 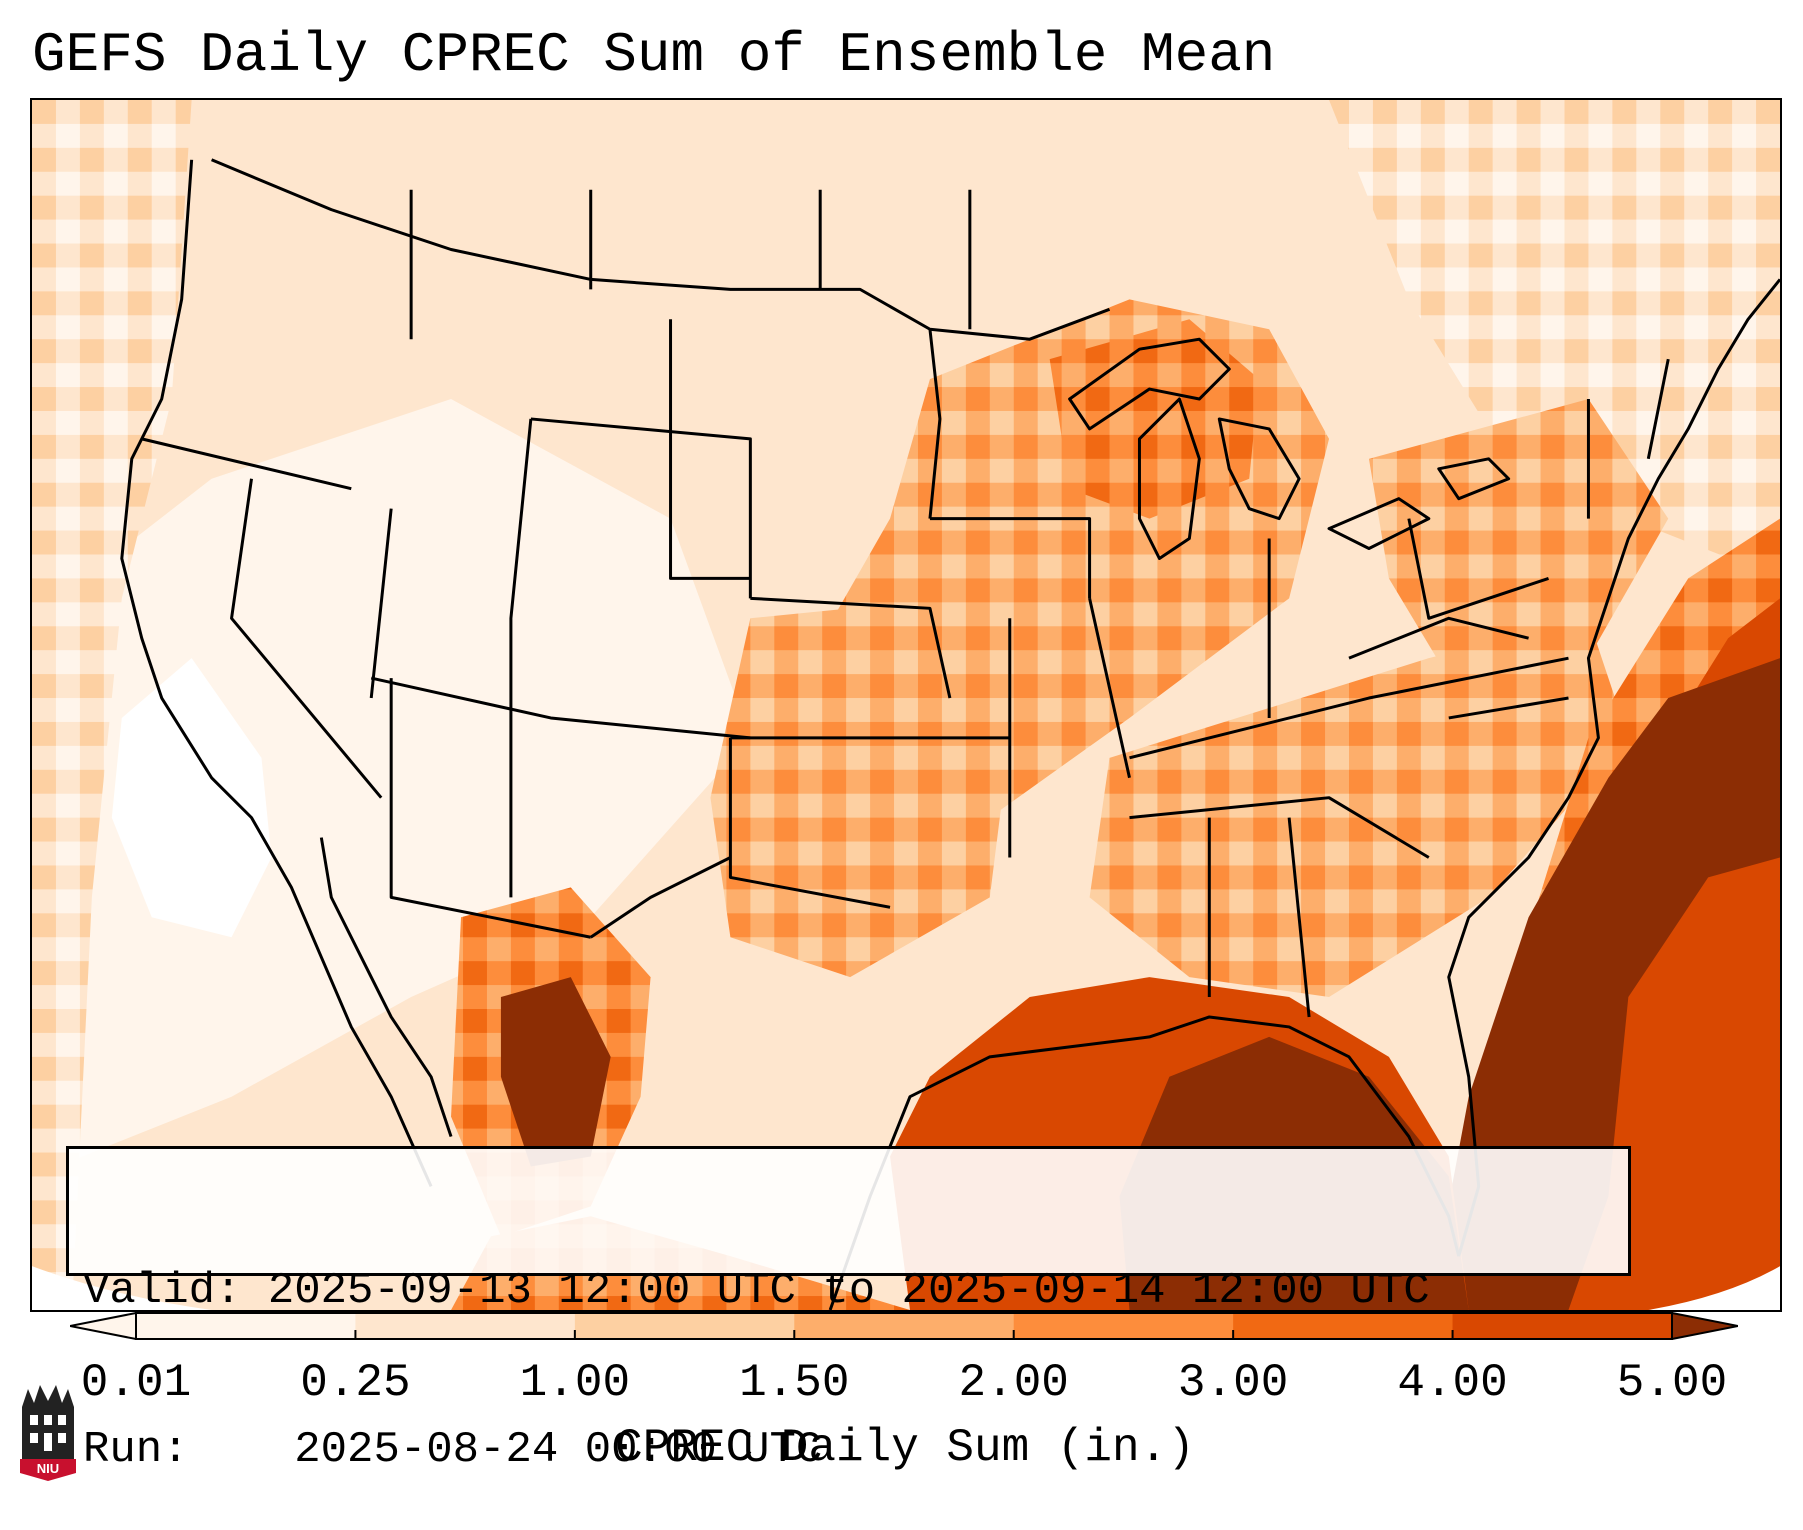 What do you see at coordinates (555, 1072) in the screenshot?
I see `precip-field-mexico-core` at bounding box center [555, 1072].